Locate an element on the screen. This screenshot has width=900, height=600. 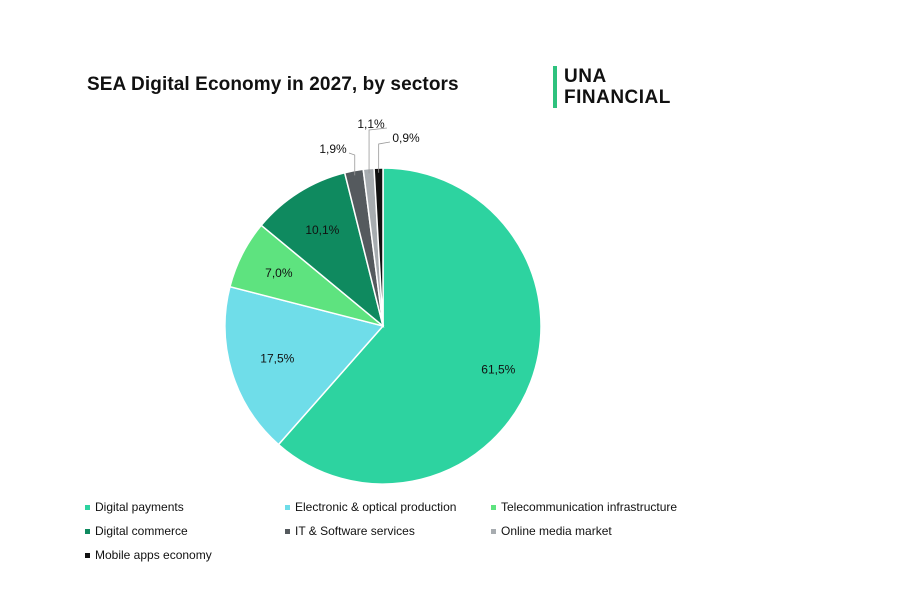
legend-item: Online media market is located at coordinates (588, 531).